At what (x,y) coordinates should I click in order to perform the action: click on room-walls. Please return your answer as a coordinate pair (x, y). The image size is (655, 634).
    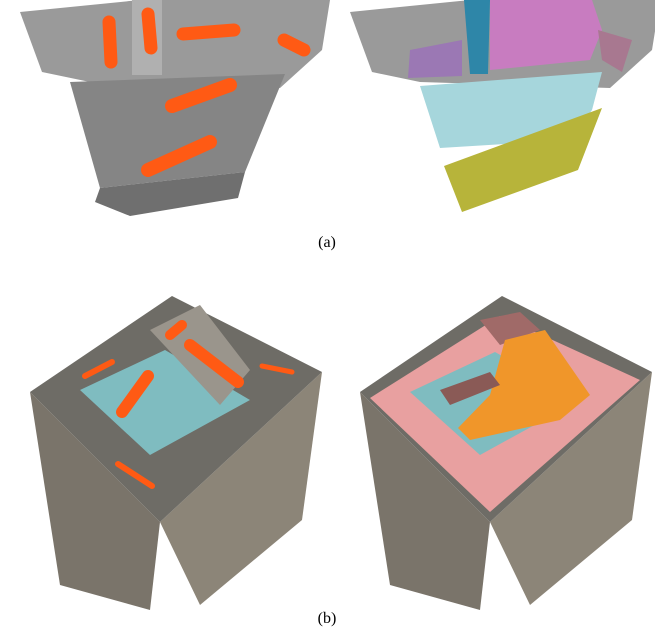
    Looking at the image, I should click on (175, 44).